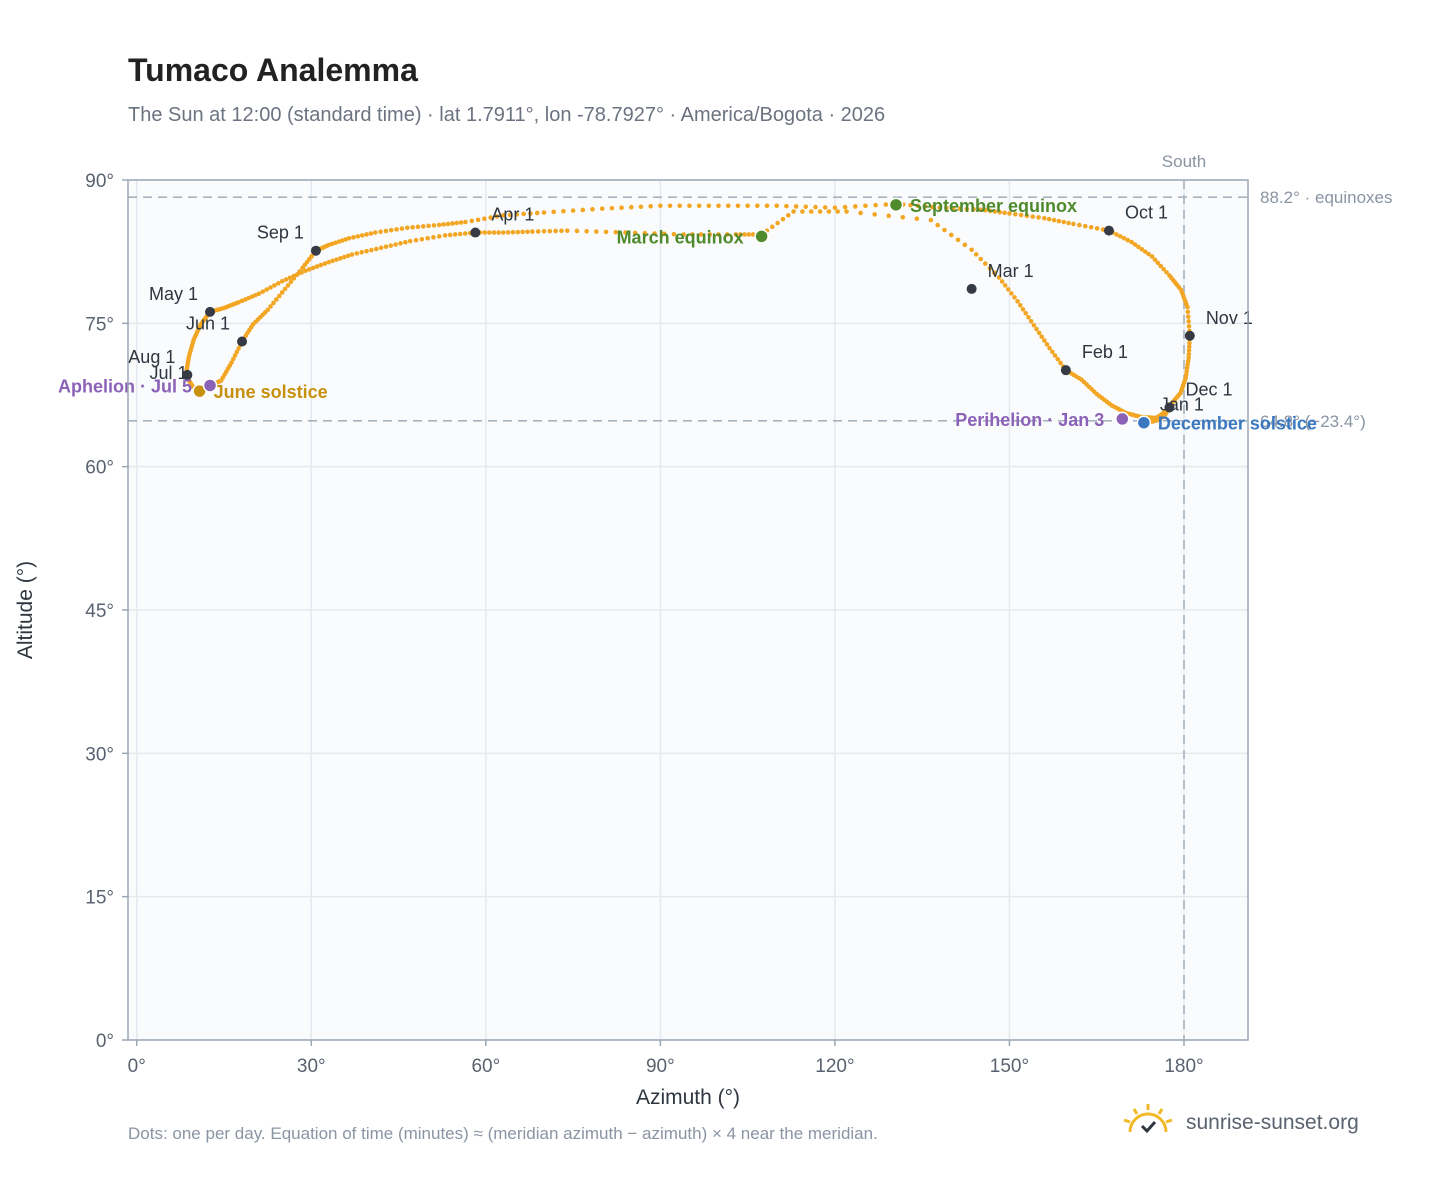  Describe the element at coordinates (1011, 271) in the screenshot. I see `month-marker-label: Mar 1` at that location.